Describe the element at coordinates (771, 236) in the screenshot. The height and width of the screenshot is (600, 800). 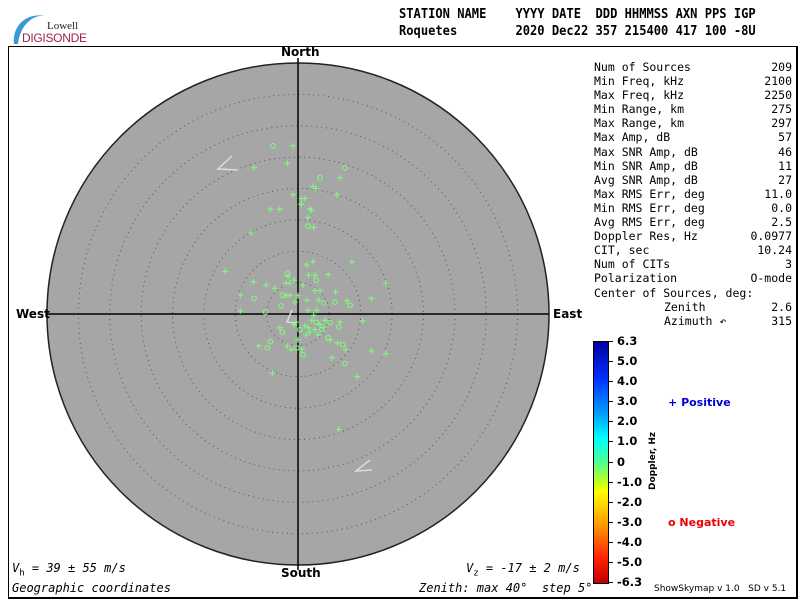
I see `stat-value: 0.0977` at that location.